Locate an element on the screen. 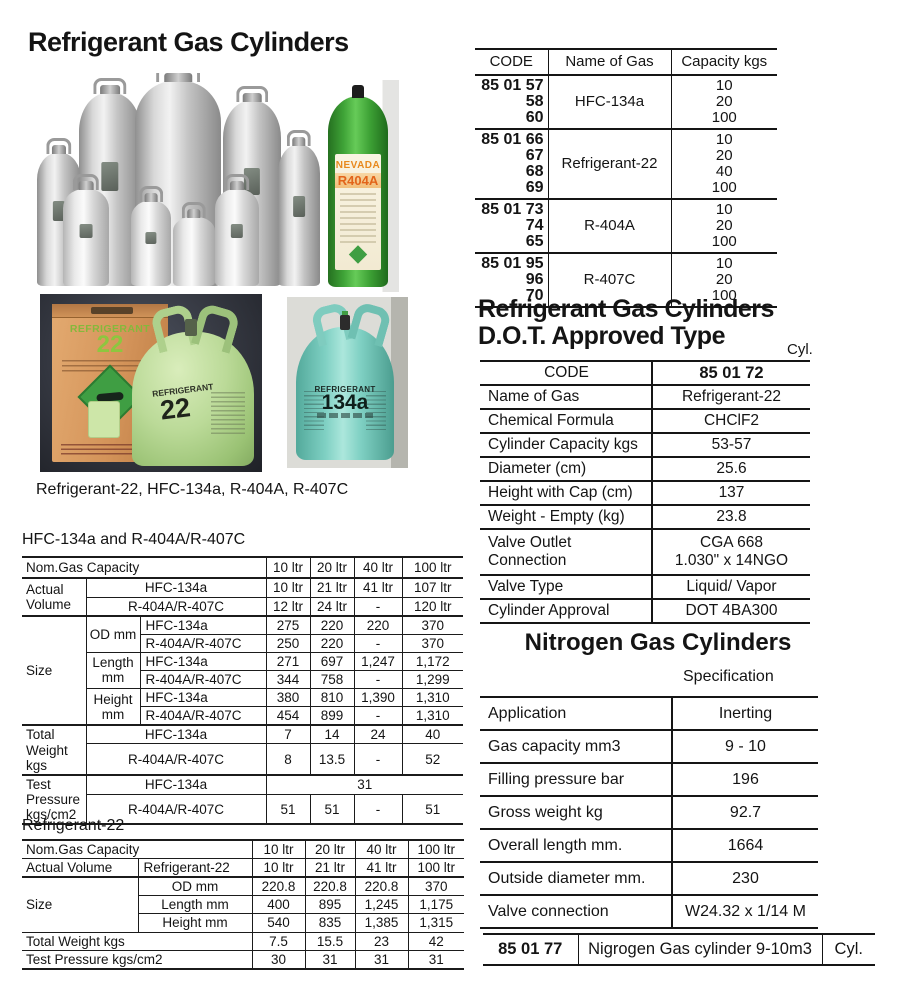  cell: 810 is located at coordinates (332, 698).